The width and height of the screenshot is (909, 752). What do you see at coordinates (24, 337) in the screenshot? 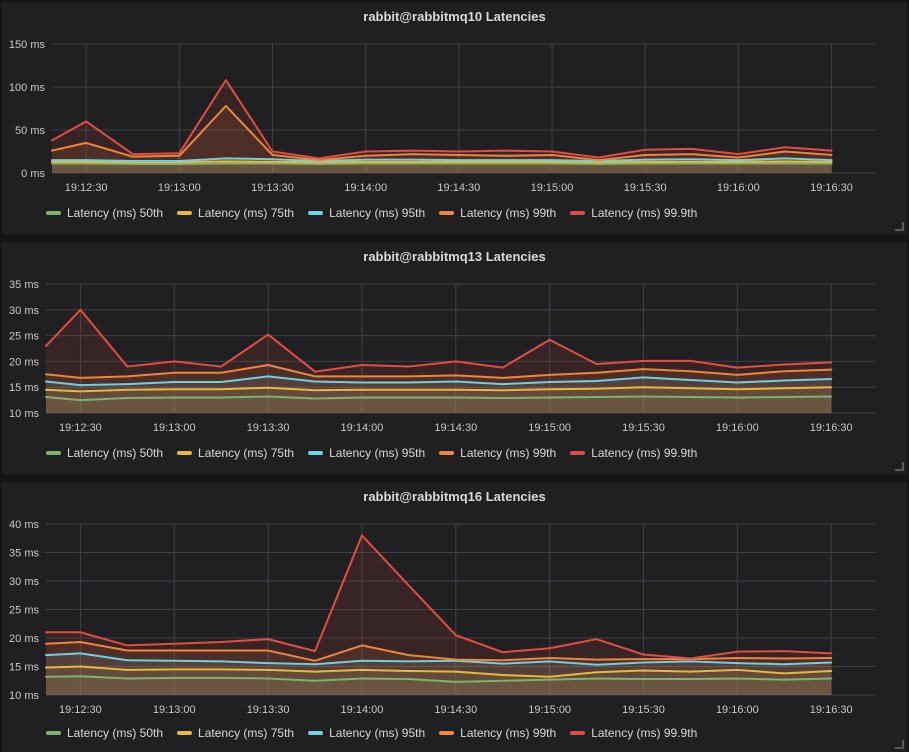
I see `y-tick-label: 25 ms` at bounding box center [24, 337].